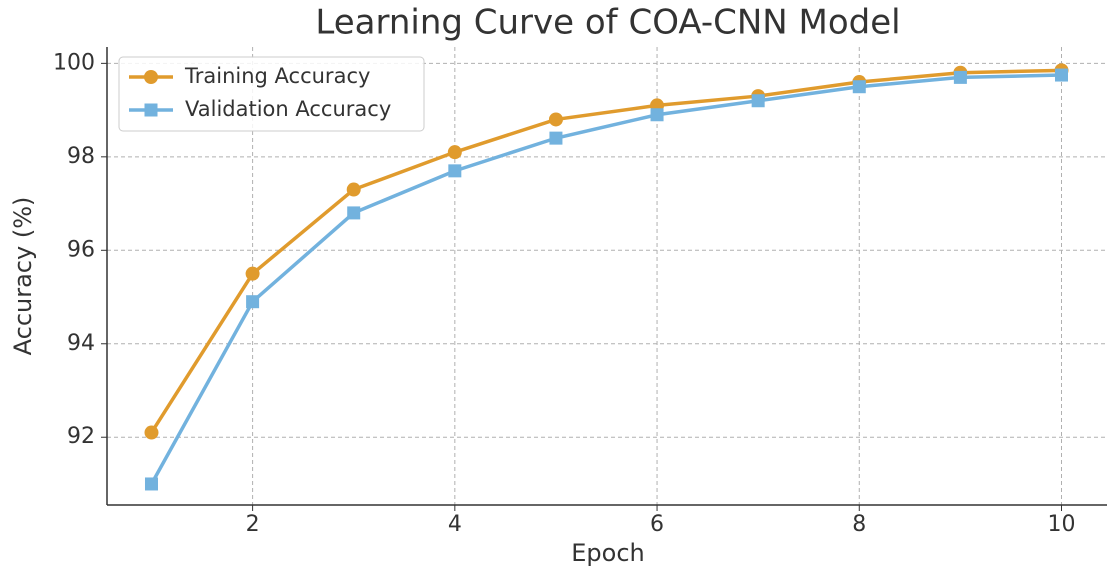  I want to click on y-tick-label: 92, so click(81, 436).